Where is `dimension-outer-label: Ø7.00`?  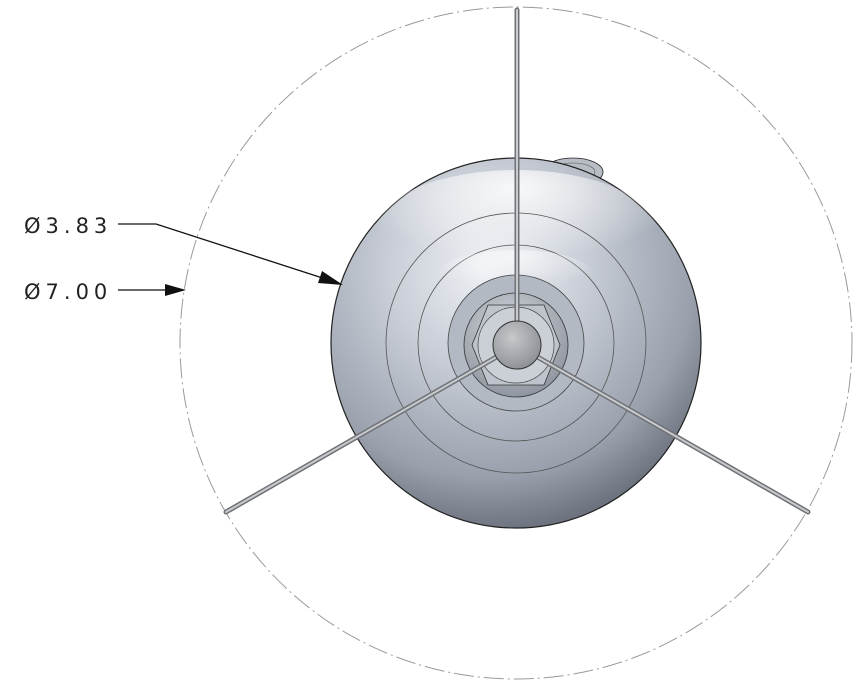 dimension-outer-label: Ø7.00 is located at coordinates (68, 292).